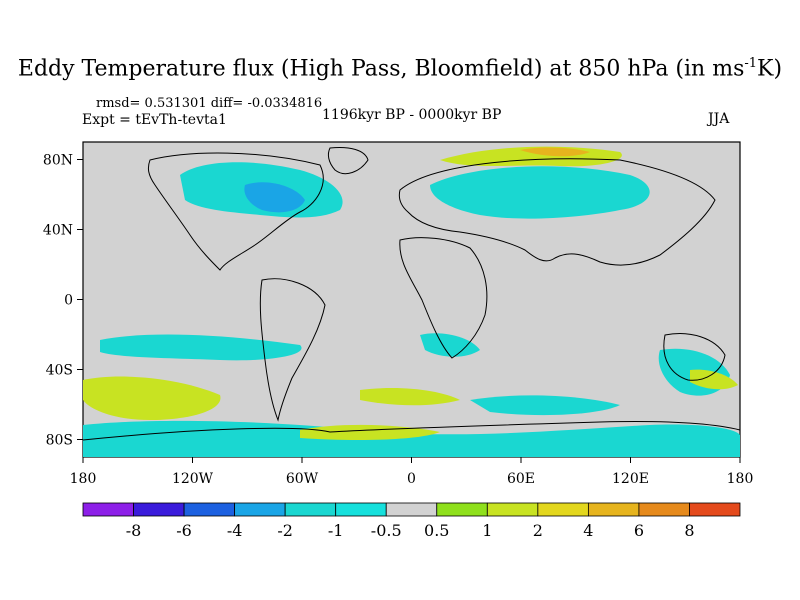 The width and height of the screenshot is (800, 600). What do you see at coordinates (410, 397) in the screenshot?
I see `contour-south-atlantic-green` at bounding box center [410, 397].